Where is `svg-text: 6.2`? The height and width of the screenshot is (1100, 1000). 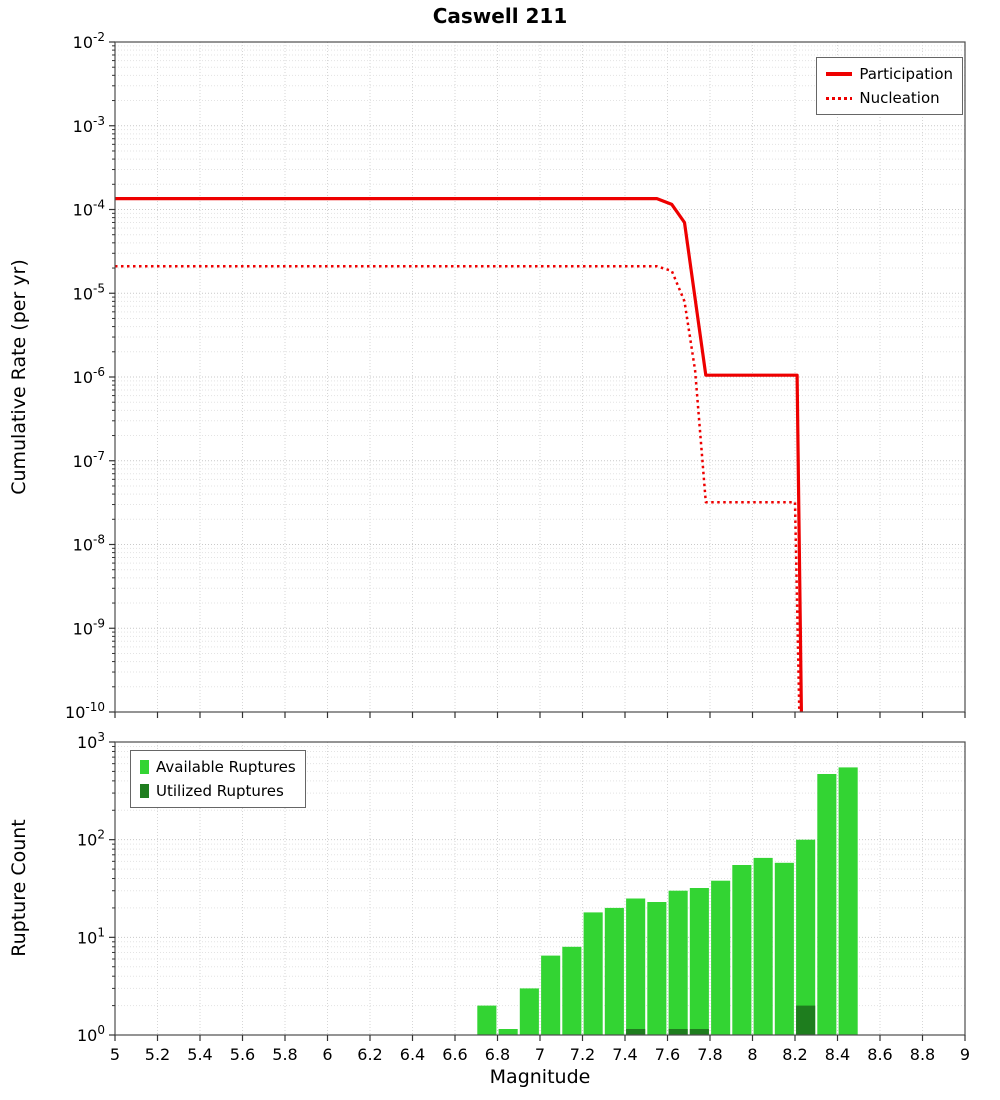
svg-text: 6.2 is located at coordinates (369, 1054).